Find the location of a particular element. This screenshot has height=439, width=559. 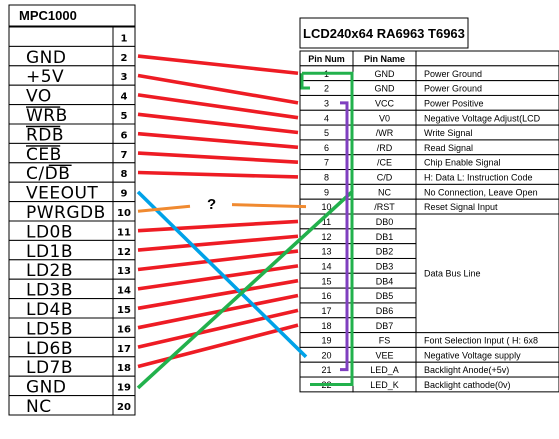

lcd-pin-name: DB2 is located at coordinates (385, 252).